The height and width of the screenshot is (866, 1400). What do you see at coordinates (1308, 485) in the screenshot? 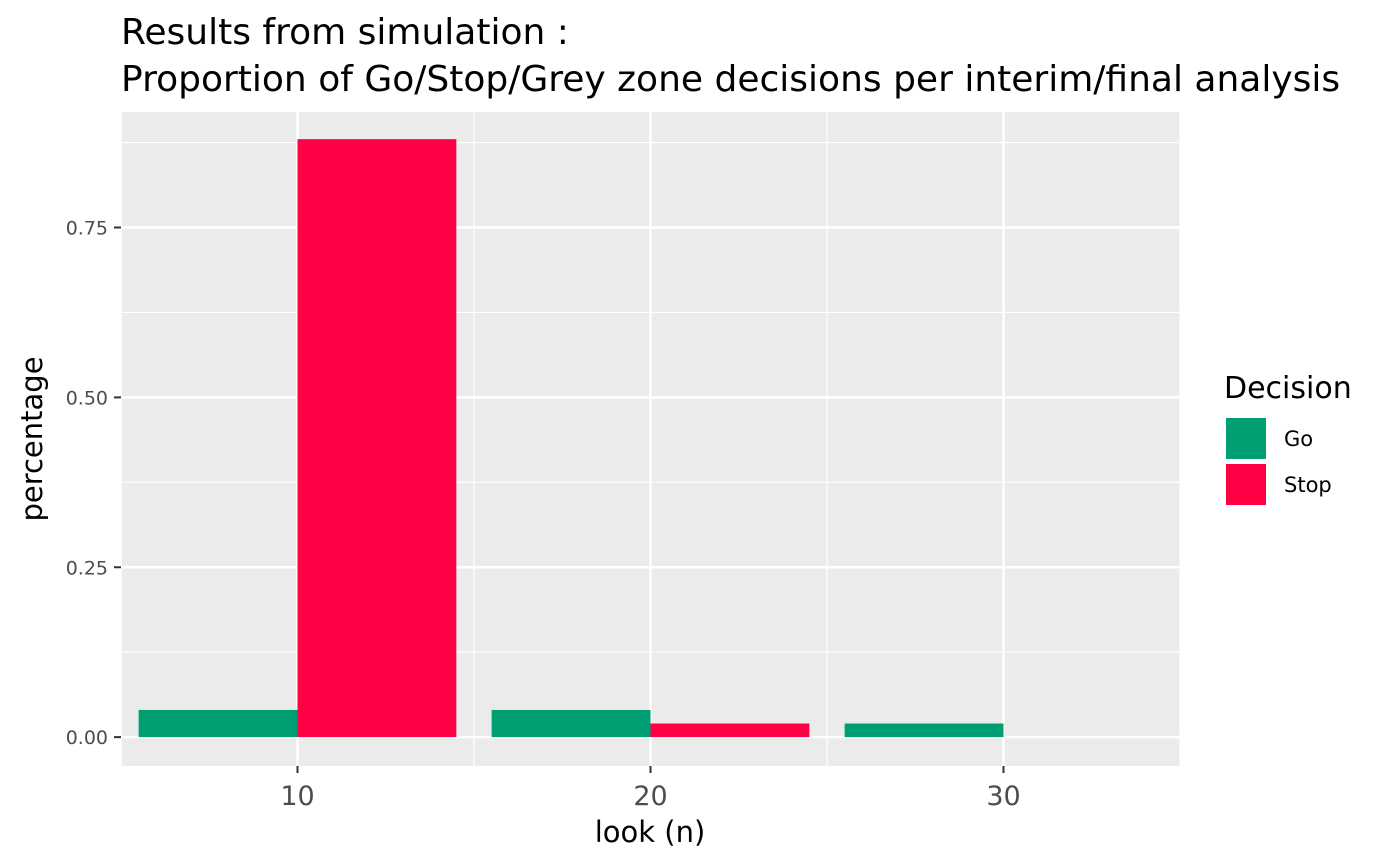
I see `legend-label-stop: Stop` at bounding box center [1308, 485].